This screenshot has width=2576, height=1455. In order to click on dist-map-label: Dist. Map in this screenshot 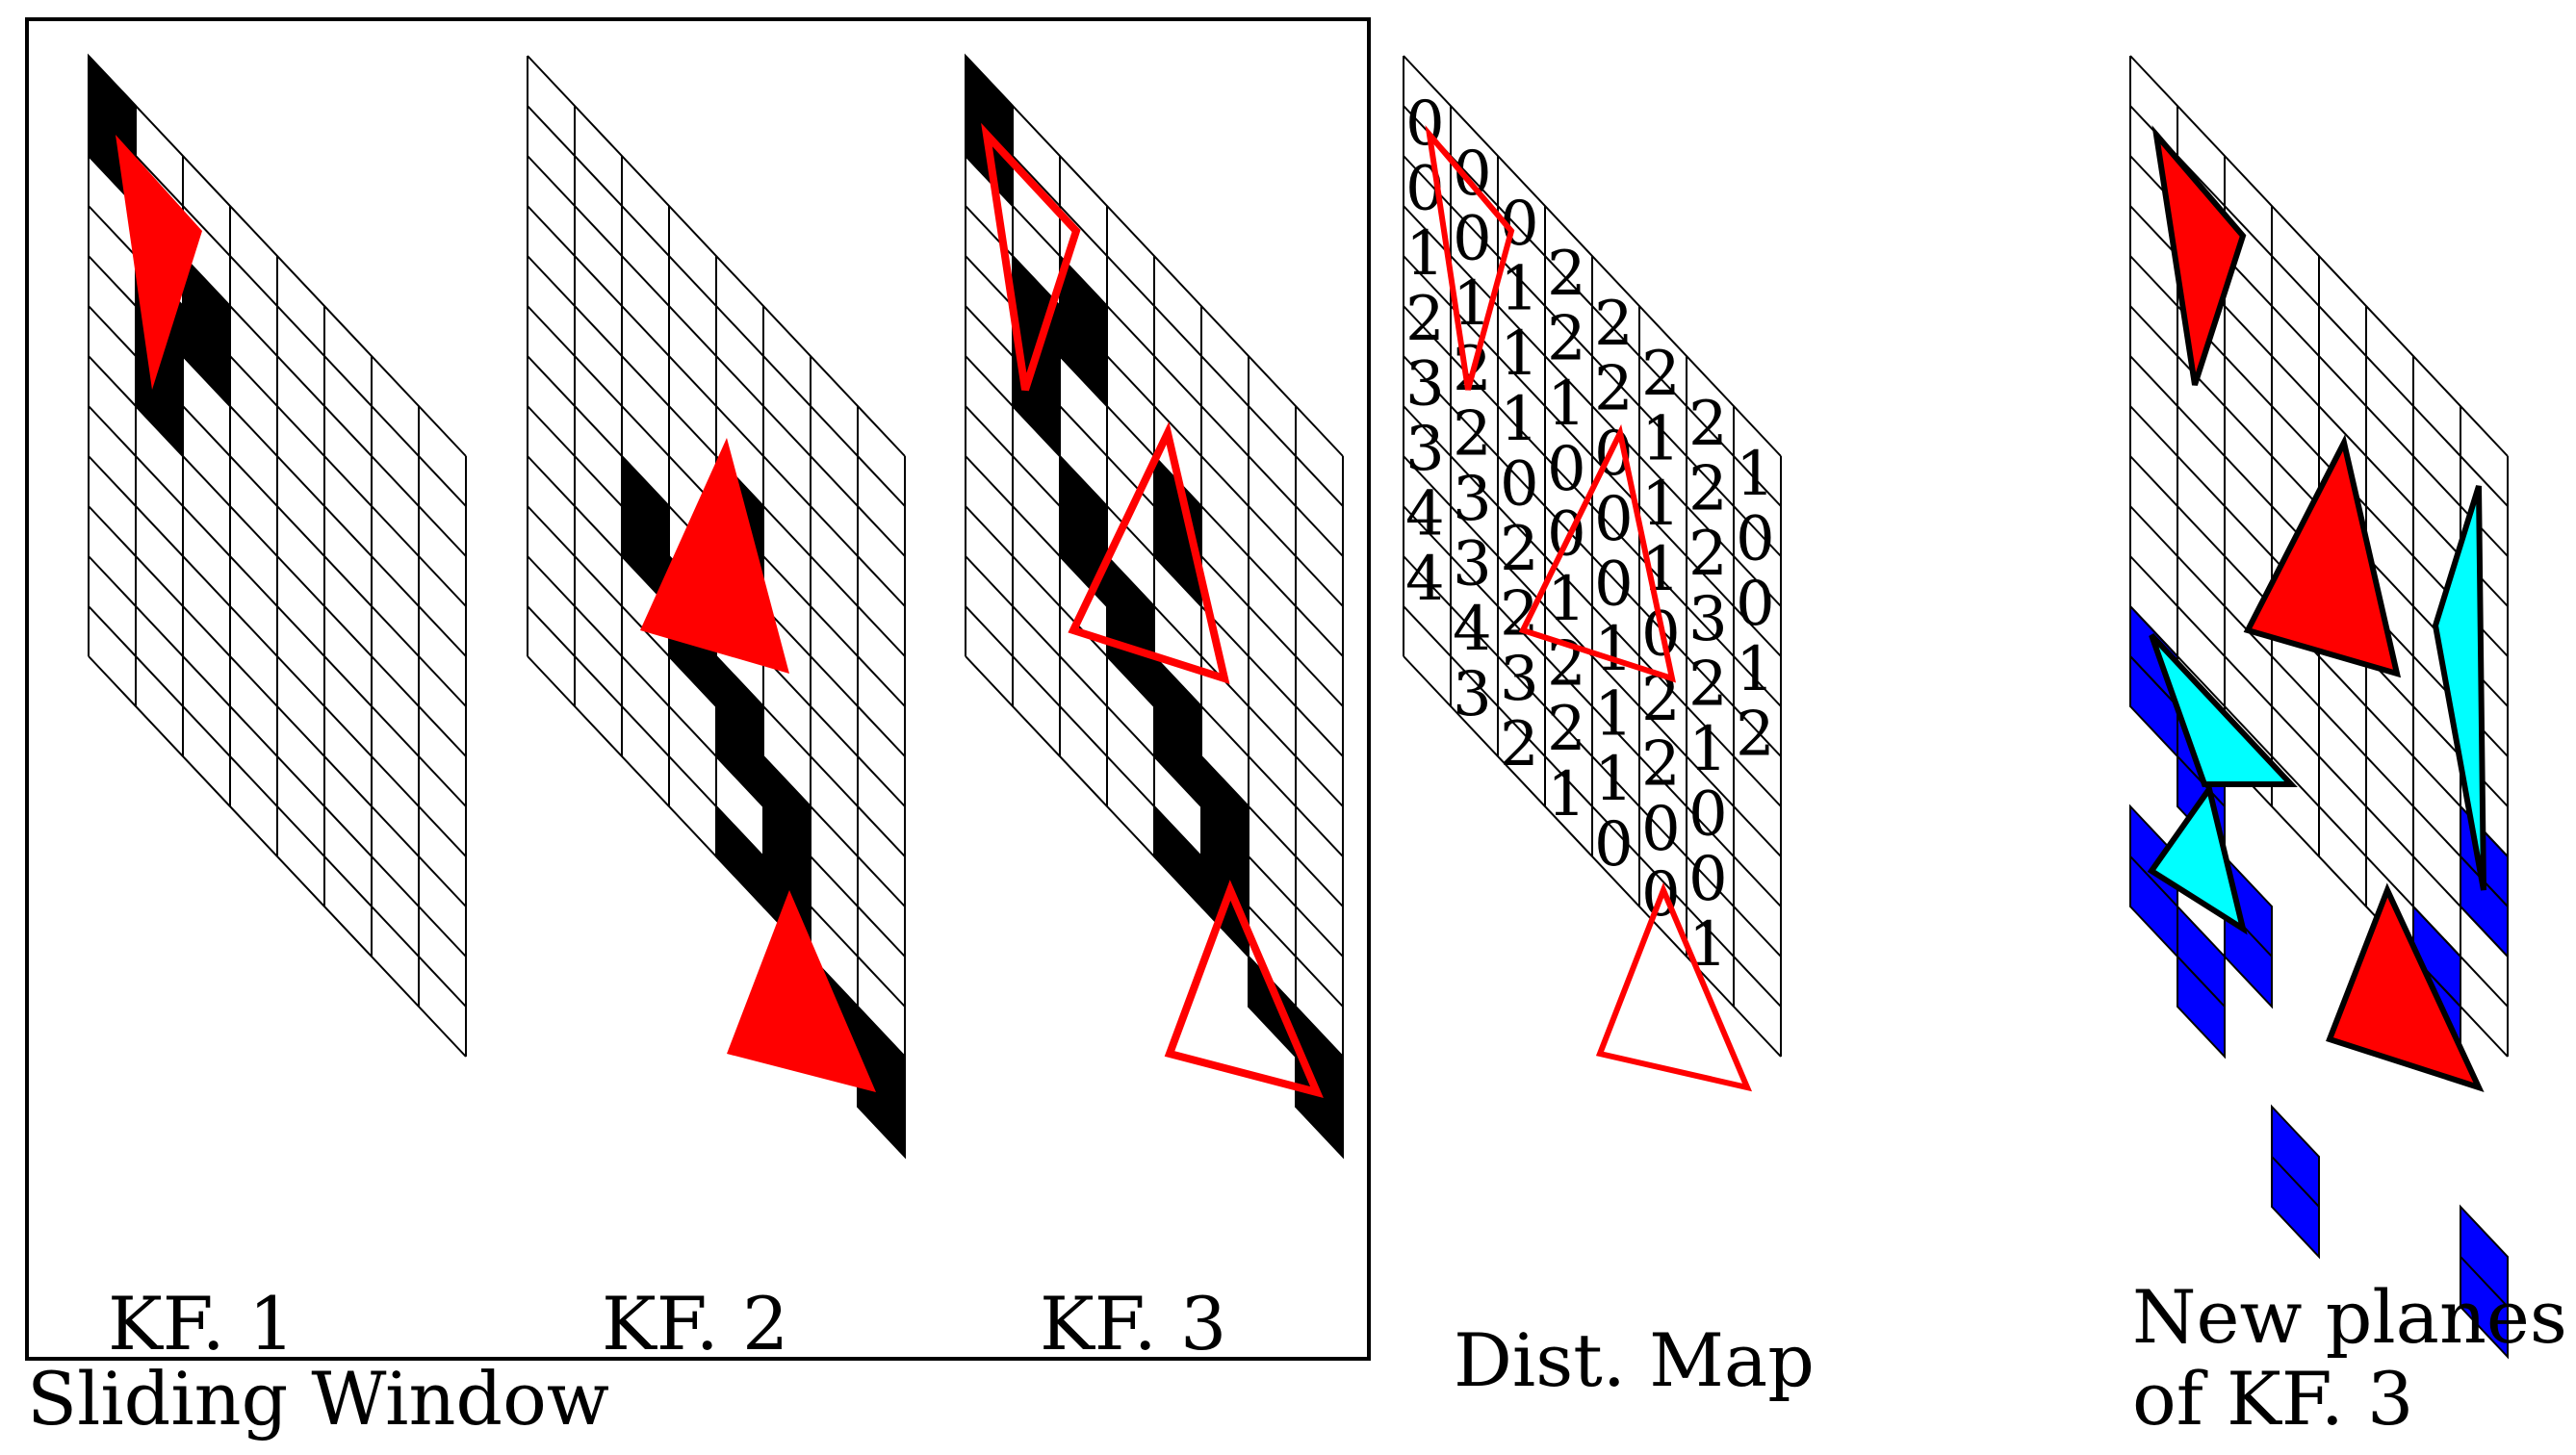, I will do `click(1634, 1360)`.